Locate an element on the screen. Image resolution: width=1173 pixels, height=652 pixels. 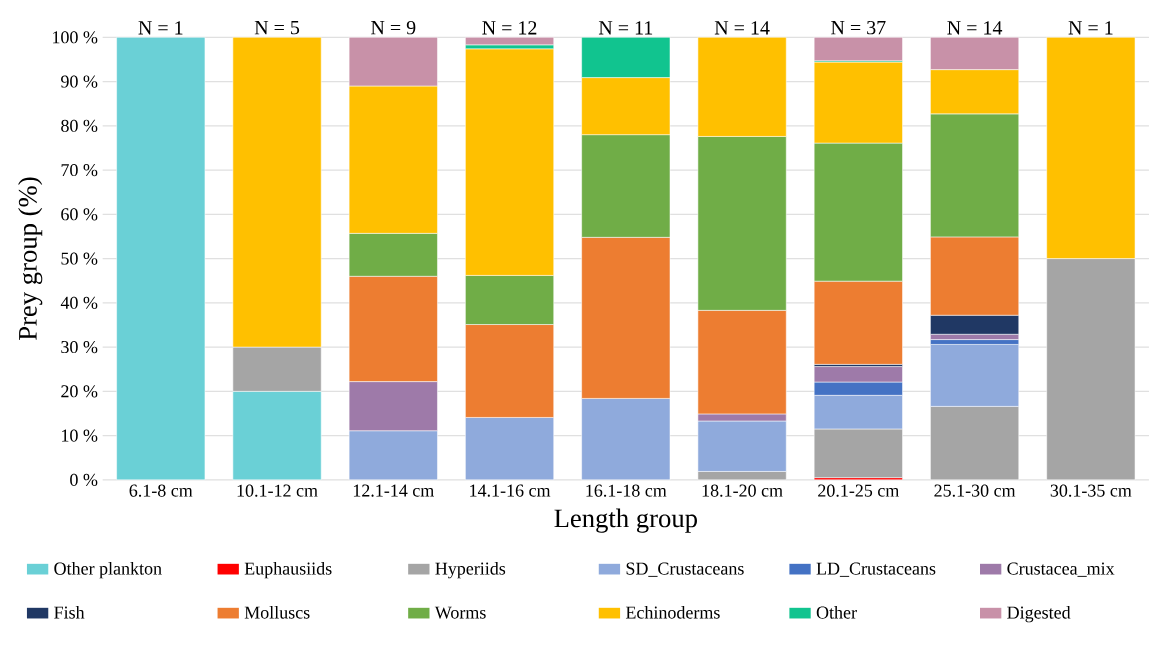
annotation: N = 5 is located at coordinates (277, 28).